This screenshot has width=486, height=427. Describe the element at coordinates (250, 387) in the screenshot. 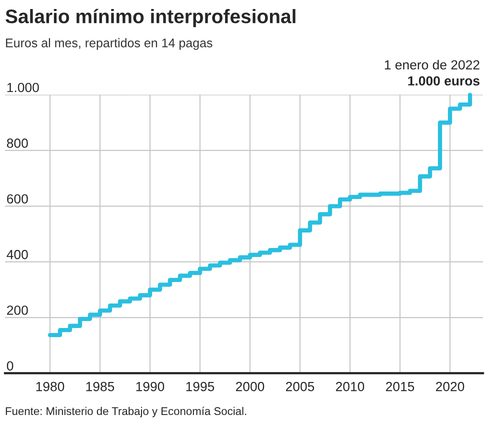

I see `x-tick-label: 2000` at that location.